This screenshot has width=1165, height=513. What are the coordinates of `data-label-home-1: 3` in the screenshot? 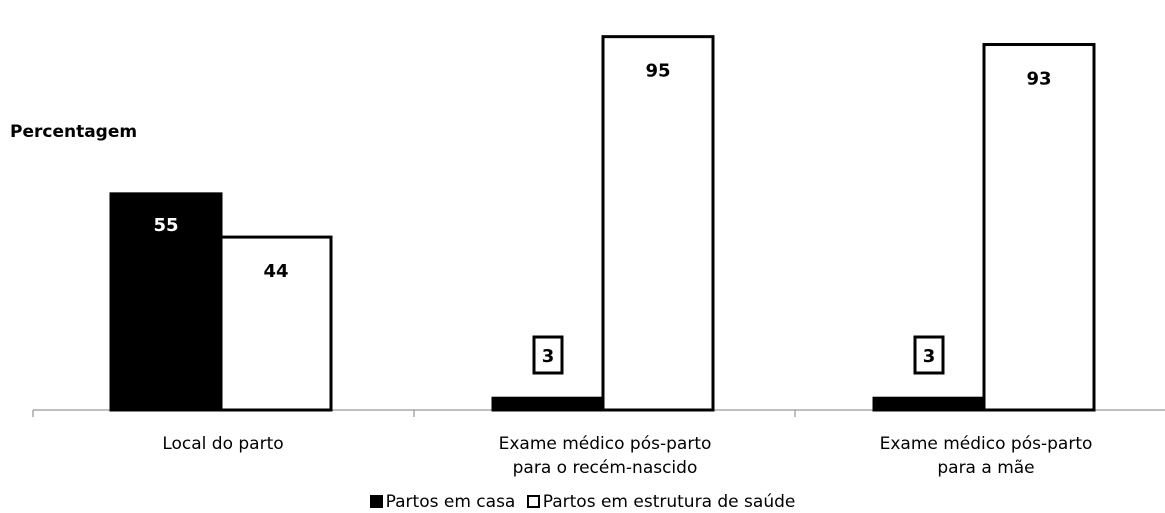 It's located at (548, 356).